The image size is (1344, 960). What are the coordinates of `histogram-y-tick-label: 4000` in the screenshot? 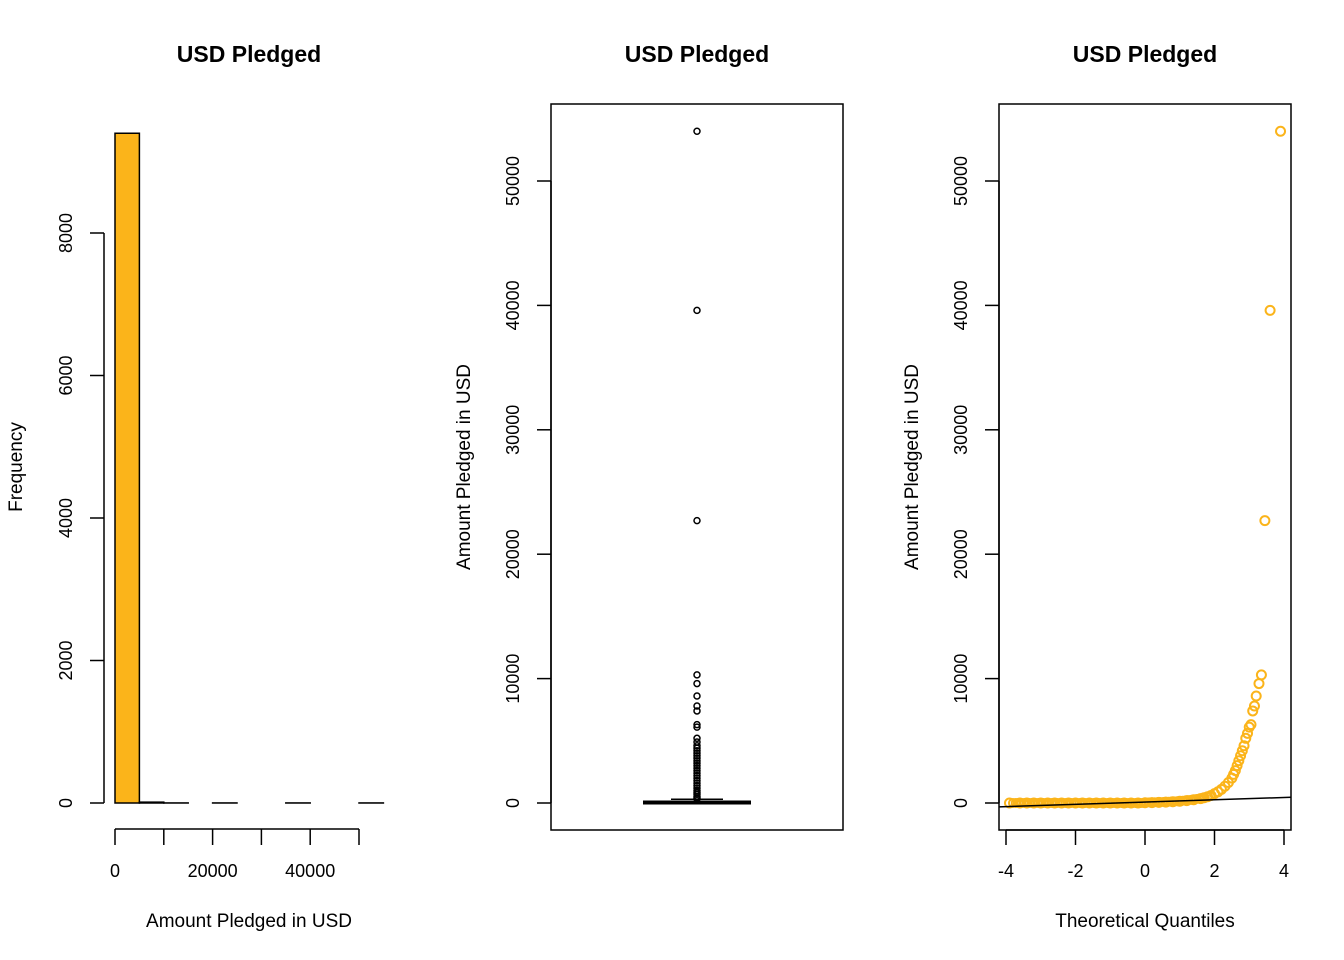 It's located at (66, 518).